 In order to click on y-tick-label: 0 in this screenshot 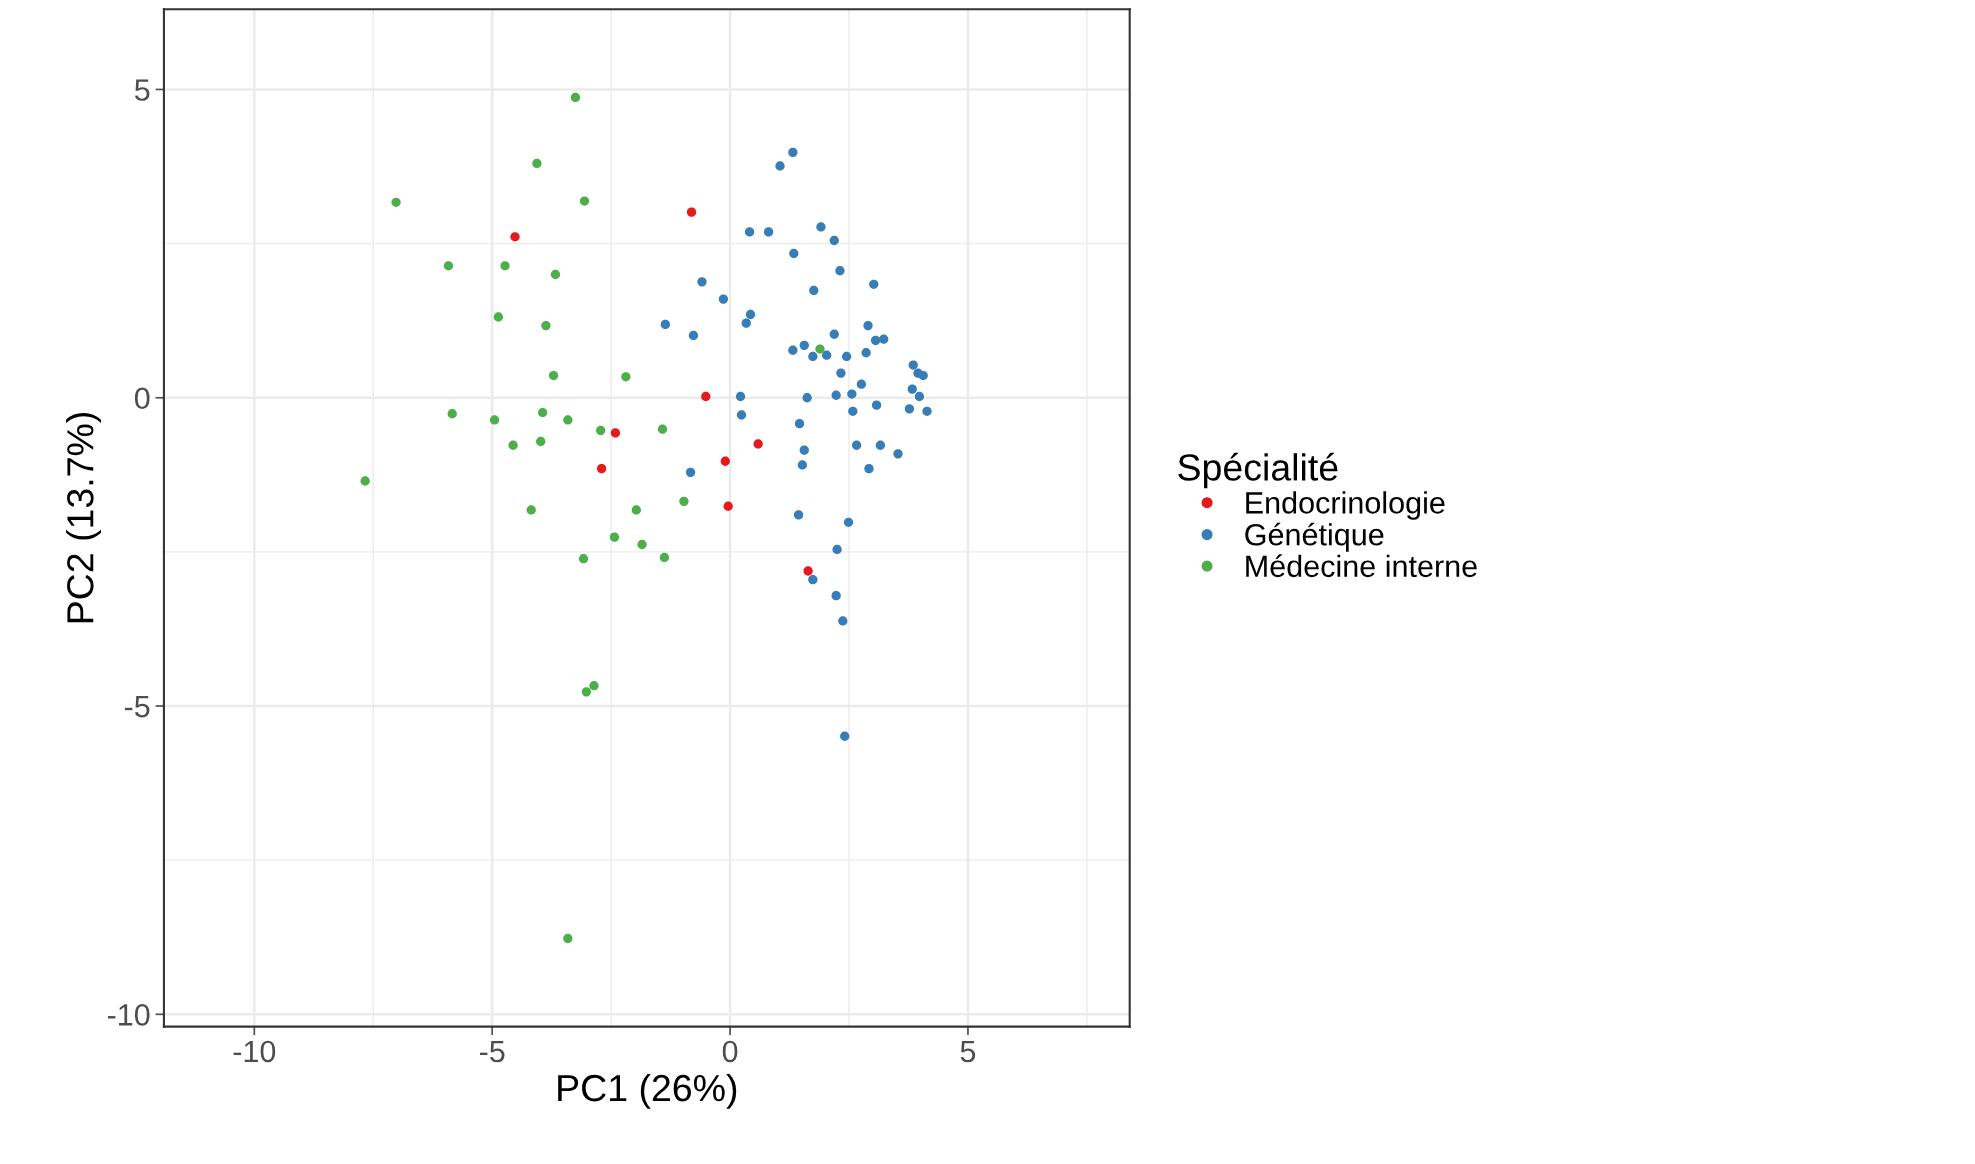, I will do `click(142, 398)`.